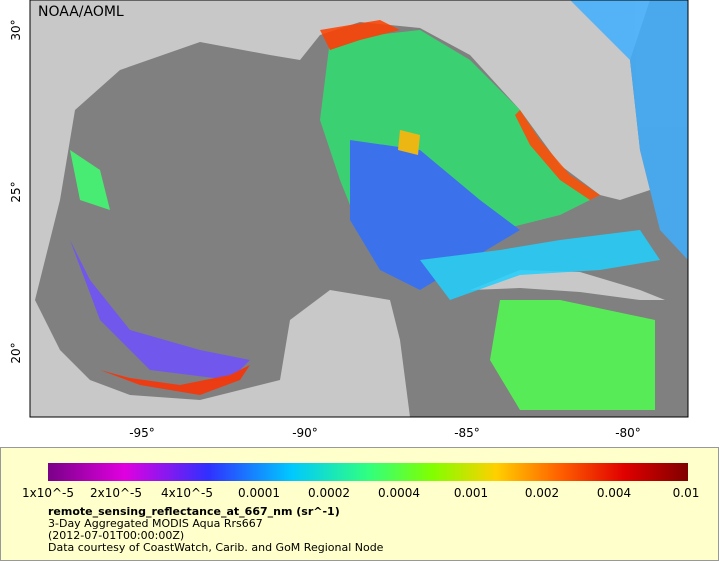 The image size is (720, 561). What do you see at coordinates (368, 472) in the screenshot?
I see `colorbar` at bounding box center [368, 472].